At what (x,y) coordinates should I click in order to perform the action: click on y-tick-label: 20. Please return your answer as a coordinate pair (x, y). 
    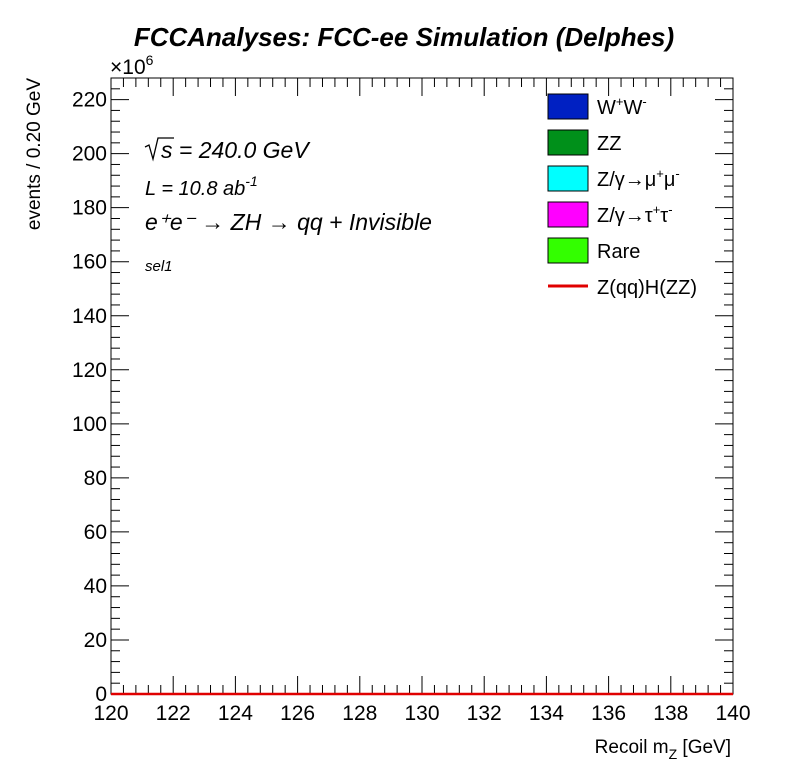
    Looking at the image, I should click on (95, 640).